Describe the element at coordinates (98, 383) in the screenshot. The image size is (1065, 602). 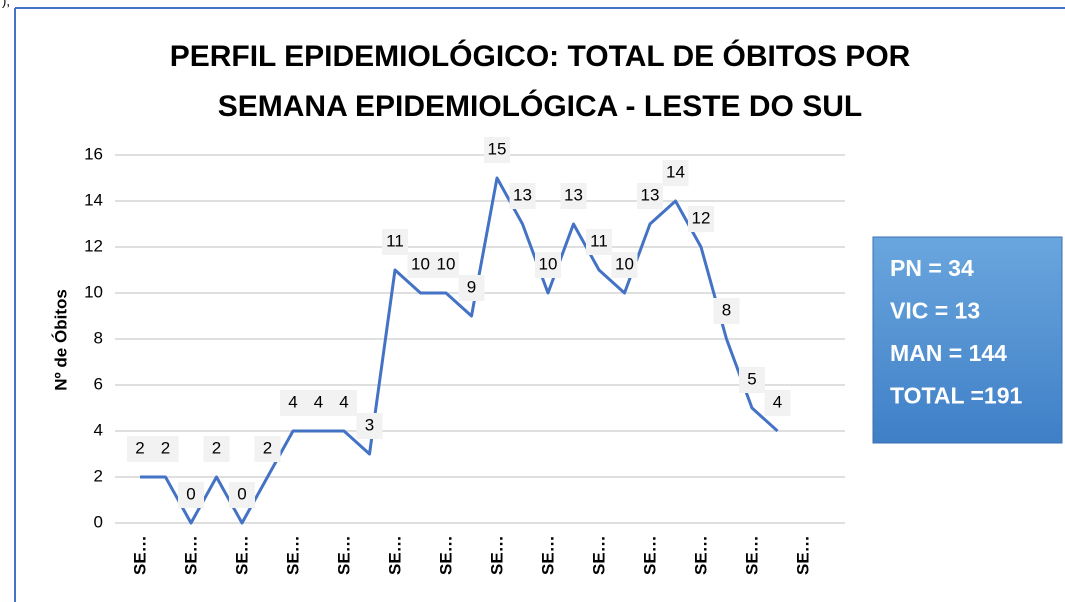
I see `y-tick-label: 6` at that location.